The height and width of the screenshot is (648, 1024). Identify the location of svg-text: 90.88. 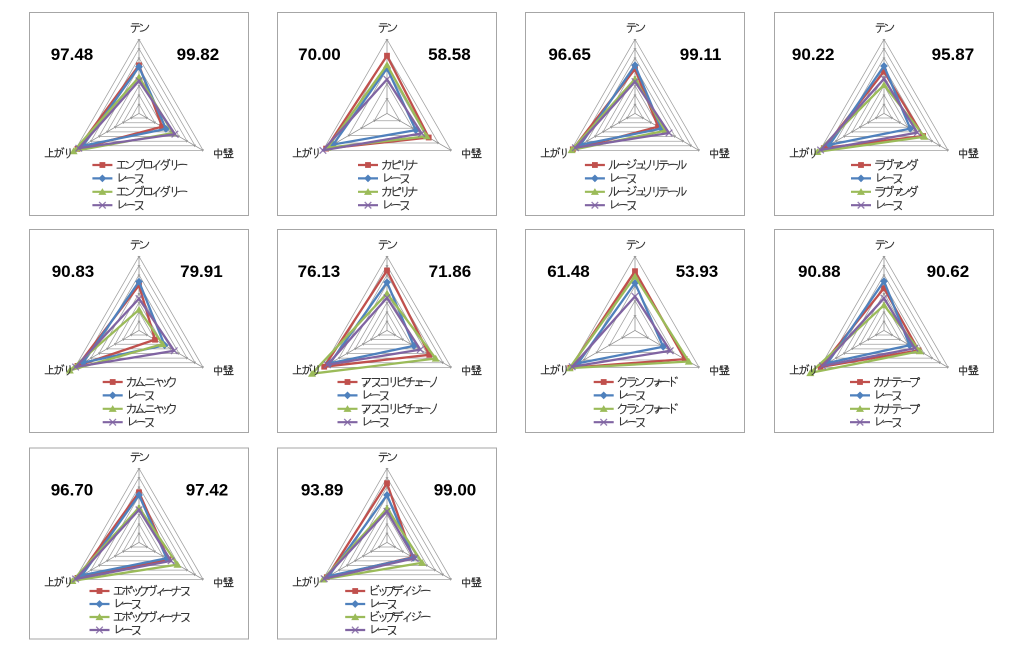
(819, 271).